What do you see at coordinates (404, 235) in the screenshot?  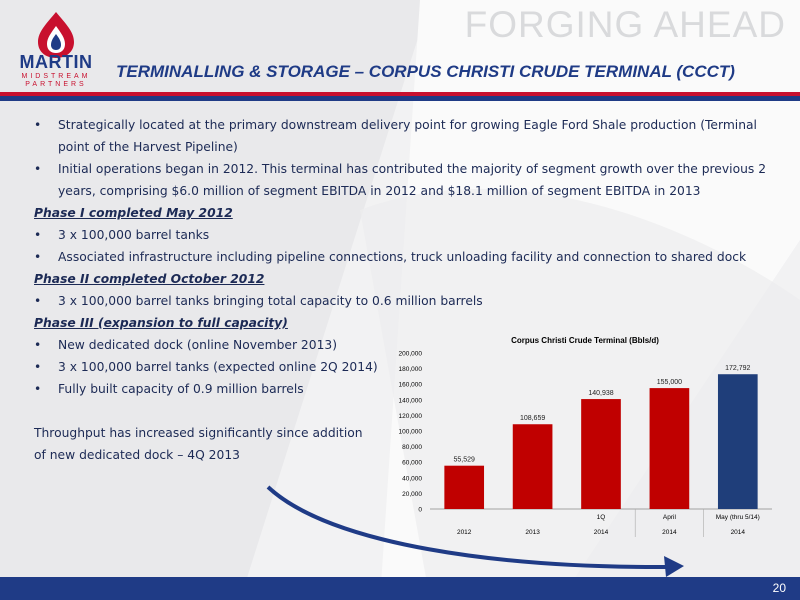 I see `phase-1-bullet-tanks: 3 x 100,000 barrel tanks` at bounding box center [404, 235].